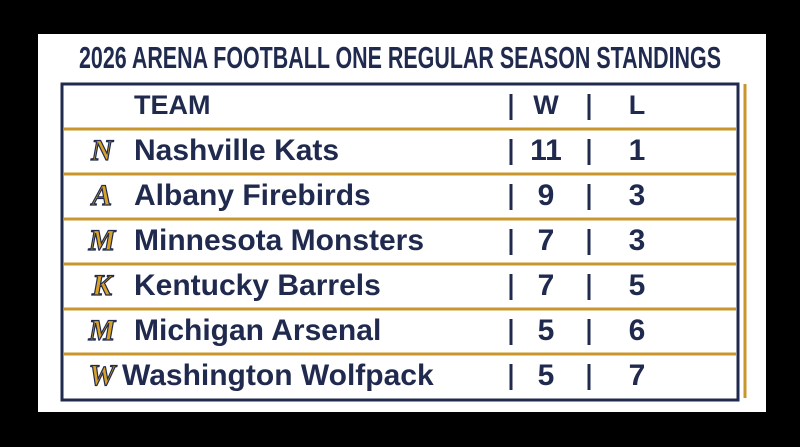  Describe the element at coordinates (637, 150) in the screenshot. I see `losses: 1` at that location.